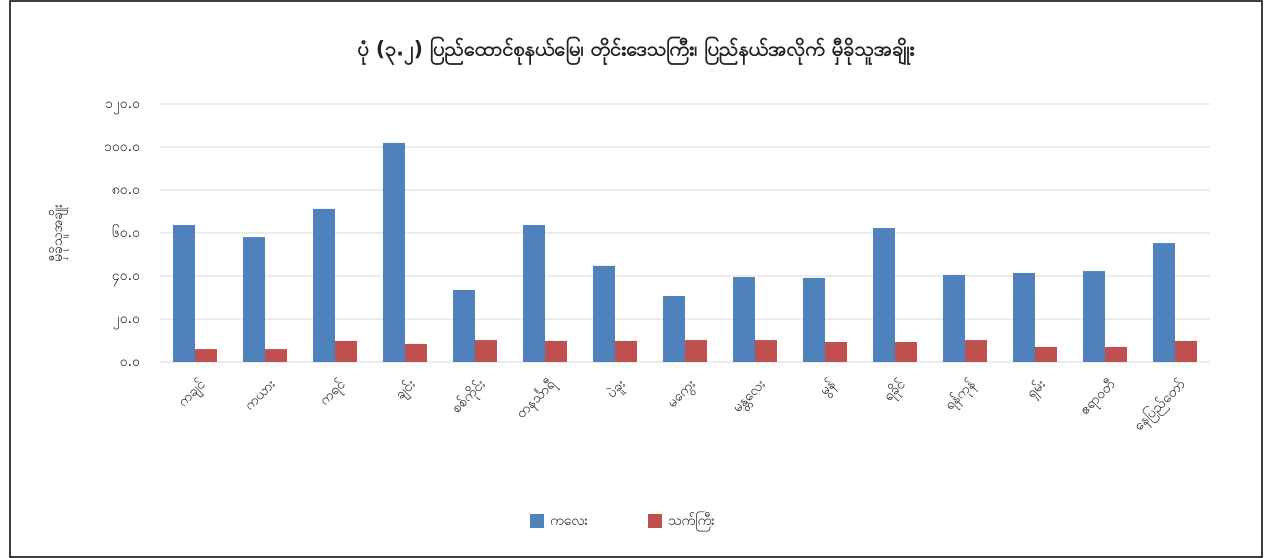  What do you see at coordinates (130, 362) in the screenshot?
I see `y-tick-label: ၀.၀` at bounding box center [130, 362].